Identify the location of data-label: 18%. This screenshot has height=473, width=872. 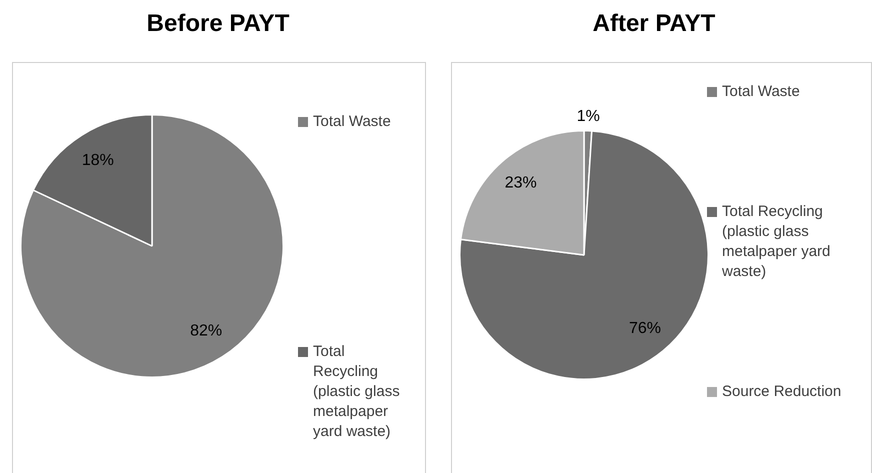
(98, 161).